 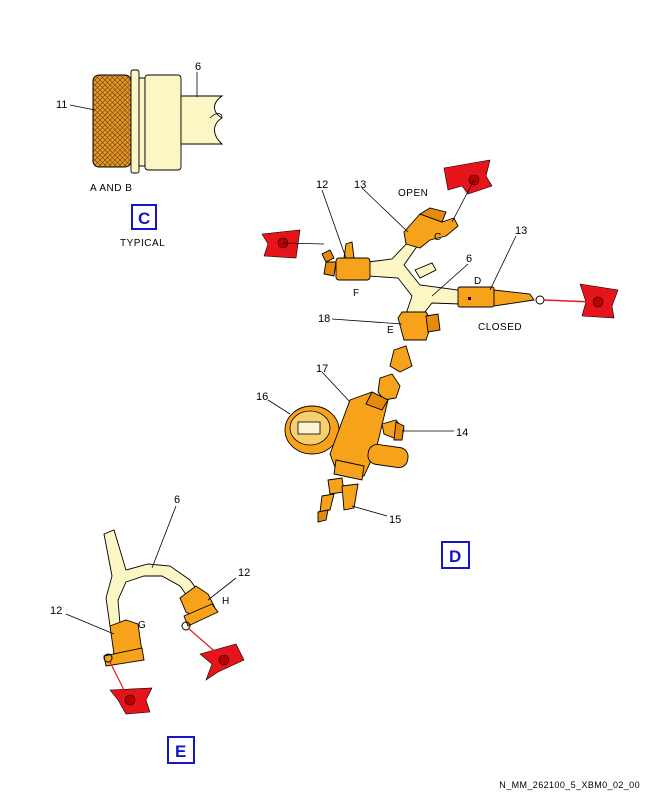 I want to click on letter-d: D, so click(x=478, y=281).